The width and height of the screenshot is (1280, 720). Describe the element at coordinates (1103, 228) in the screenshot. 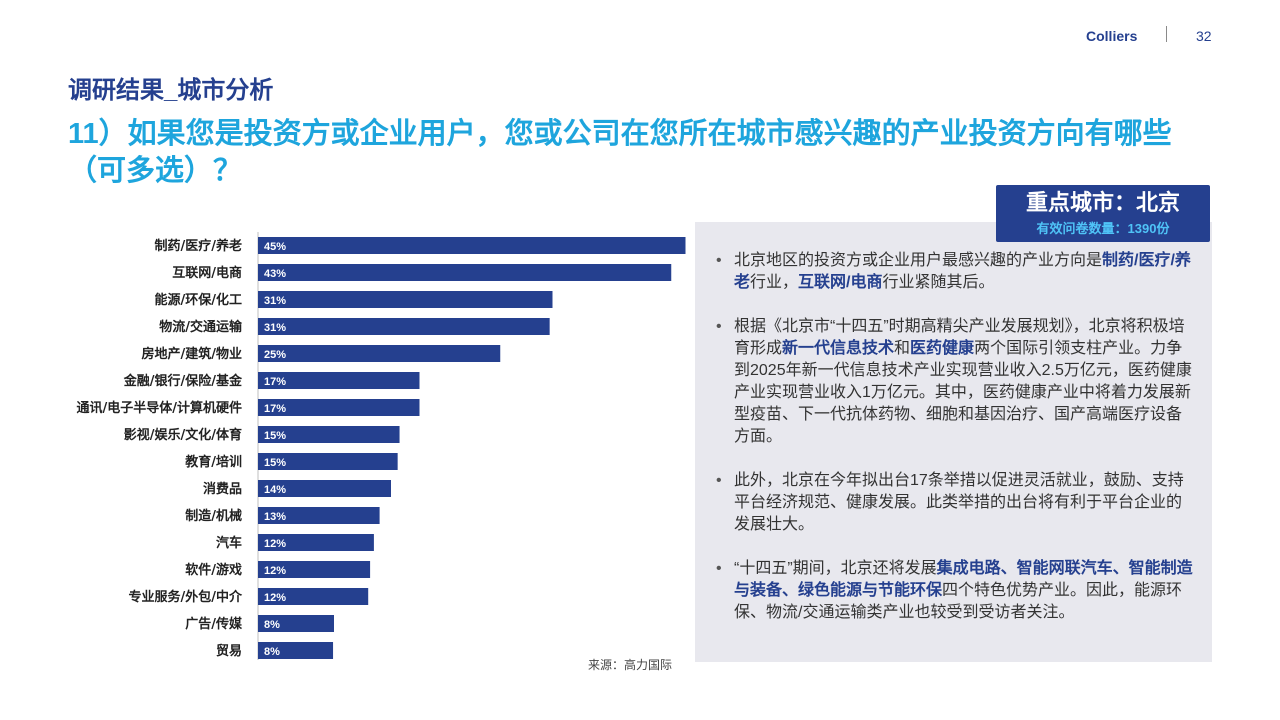

I see `city-subtitle: 有效问卷数量：1390份` at that location.